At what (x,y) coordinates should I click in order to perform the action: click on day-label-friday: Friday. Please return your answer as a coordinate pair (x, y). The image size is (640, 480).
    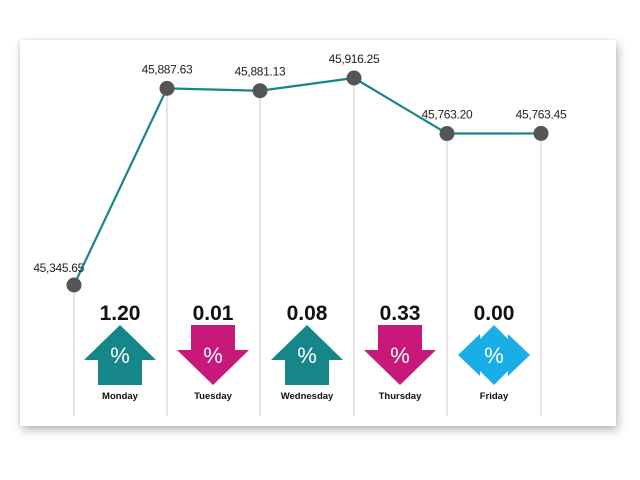
    Looking at the image, I should click on (494, 396).